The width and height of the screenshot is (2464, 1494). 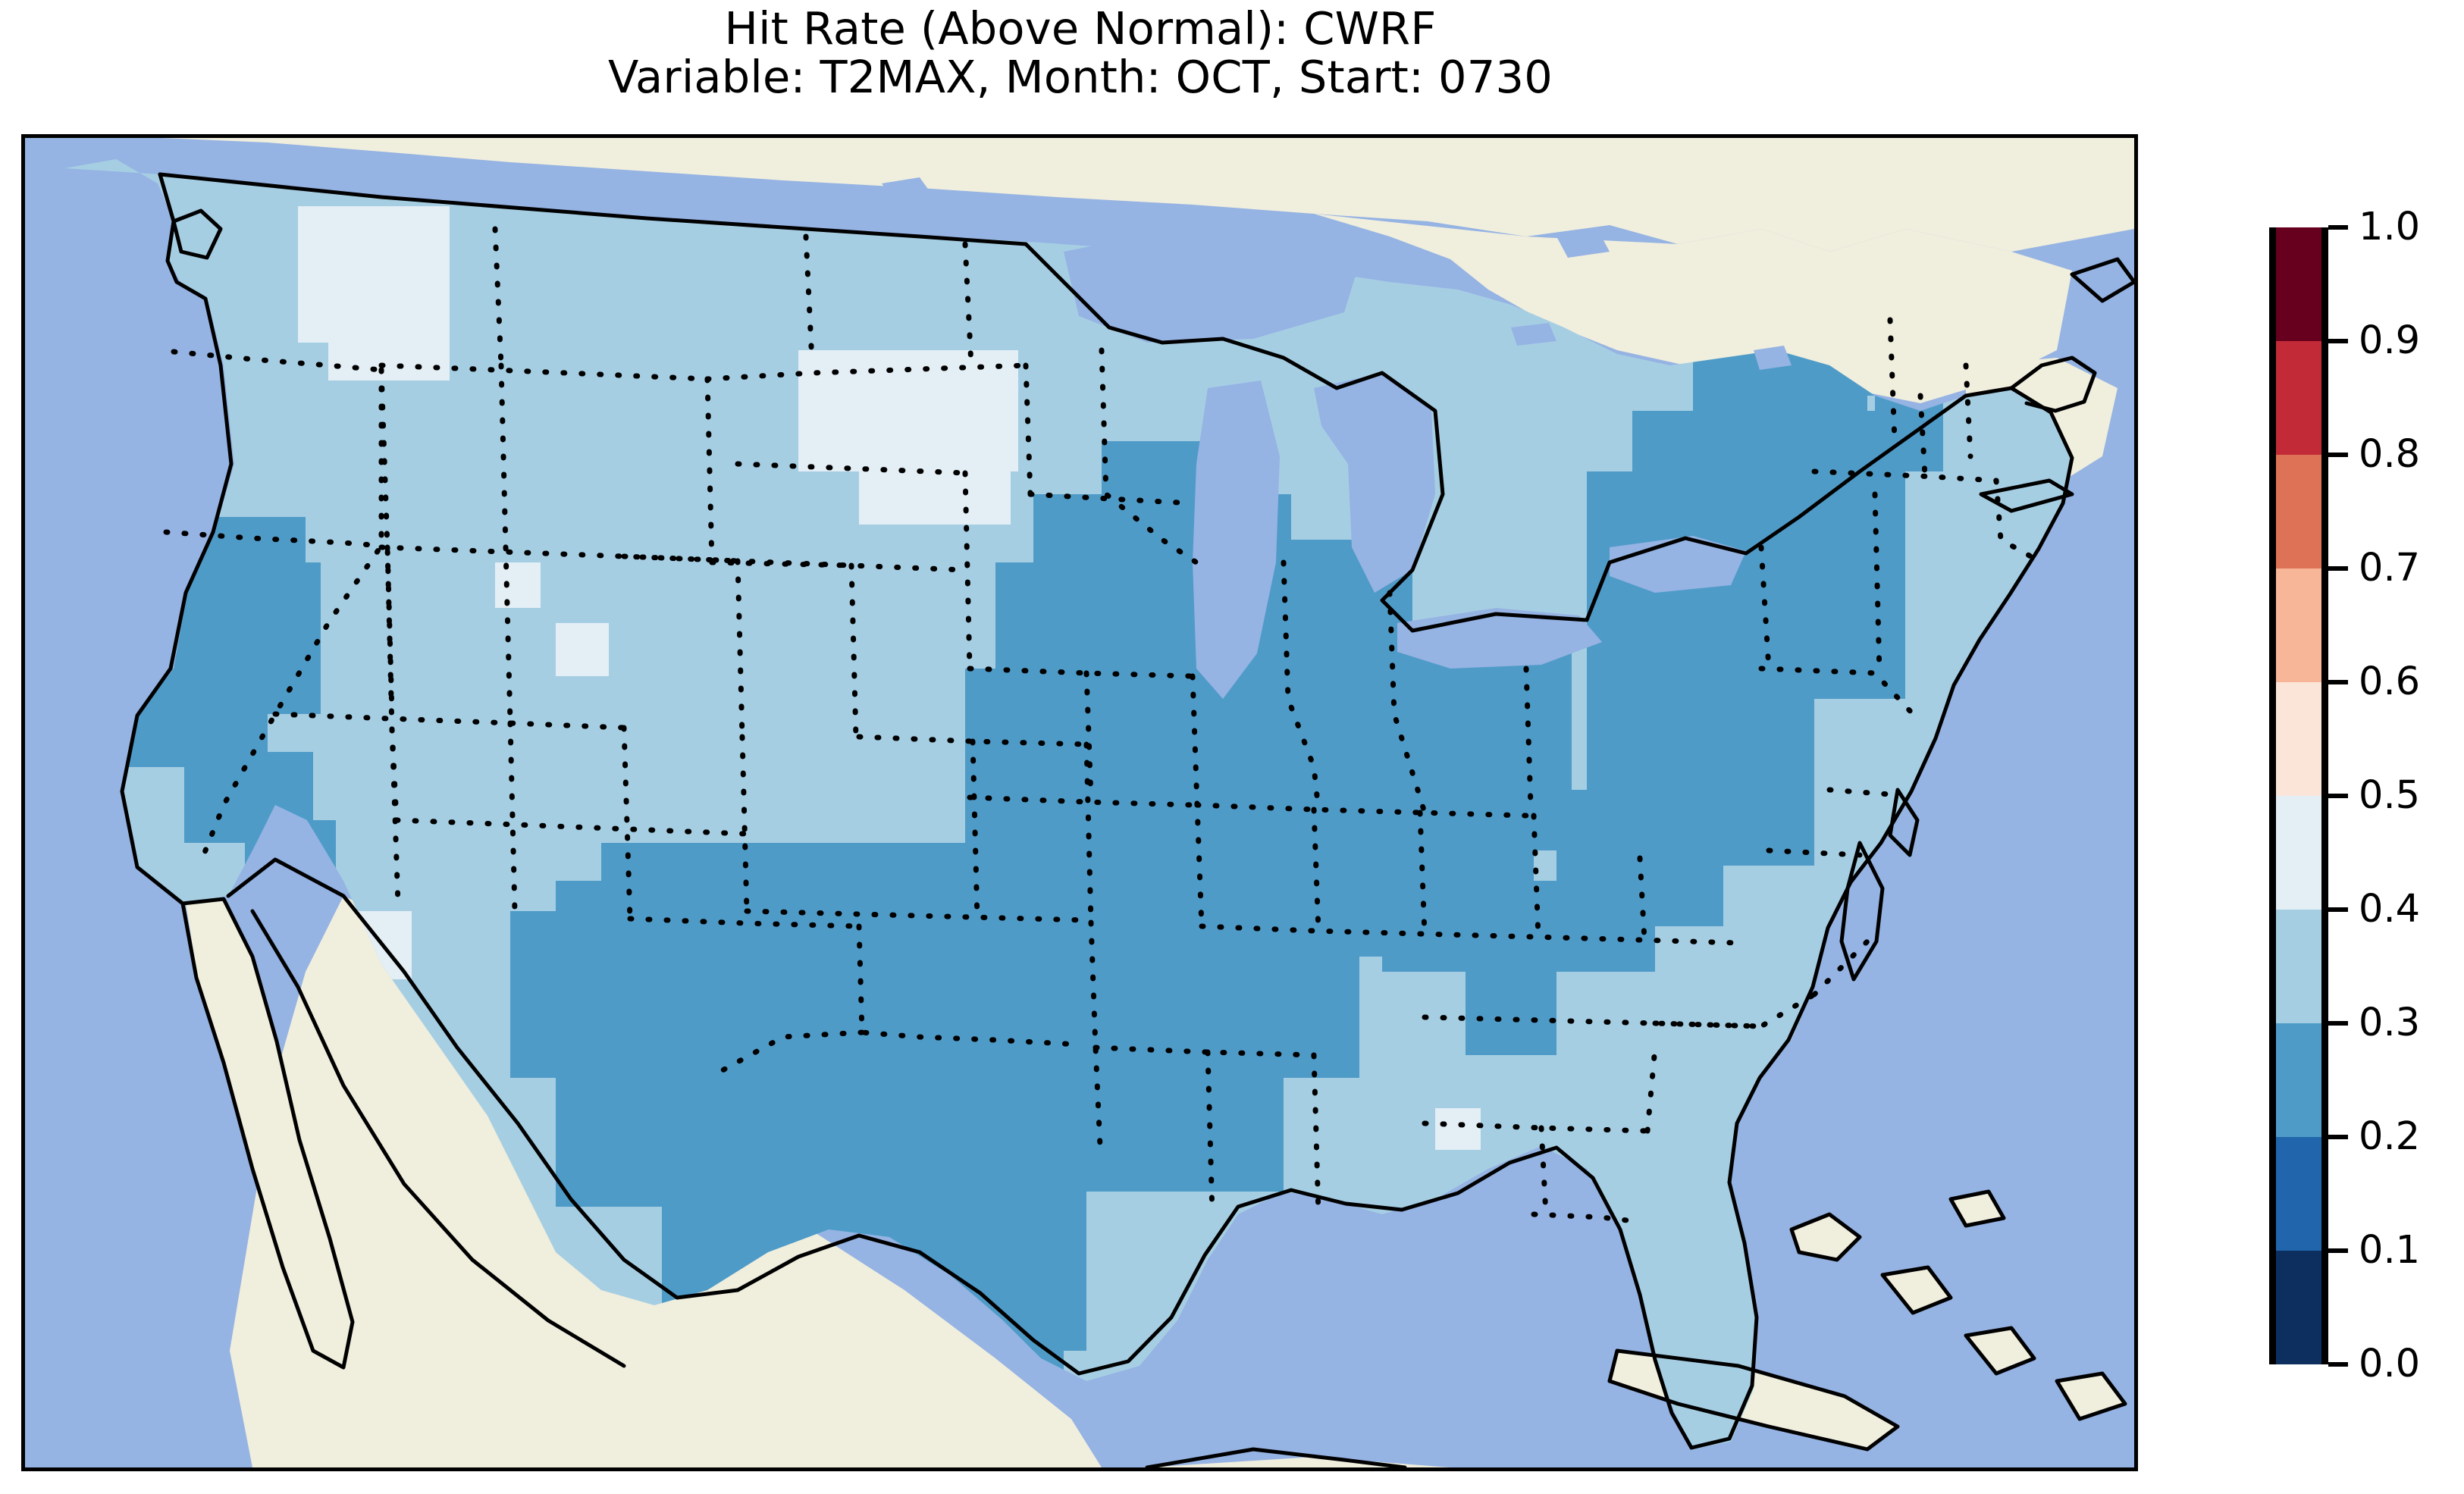 What do you see at coordinates (2390, 454) in the screenshot?
I see `tick-label: 0.8` at bounding box center [2390, 454].